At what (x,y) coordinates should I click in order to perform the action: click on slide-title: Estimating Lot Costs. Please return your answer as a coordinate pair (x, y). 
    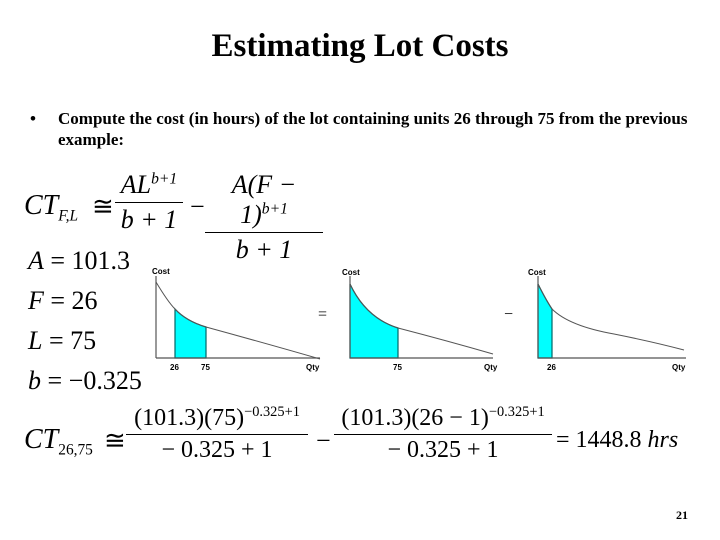
    Looking at the image, I should click on (360, 46).